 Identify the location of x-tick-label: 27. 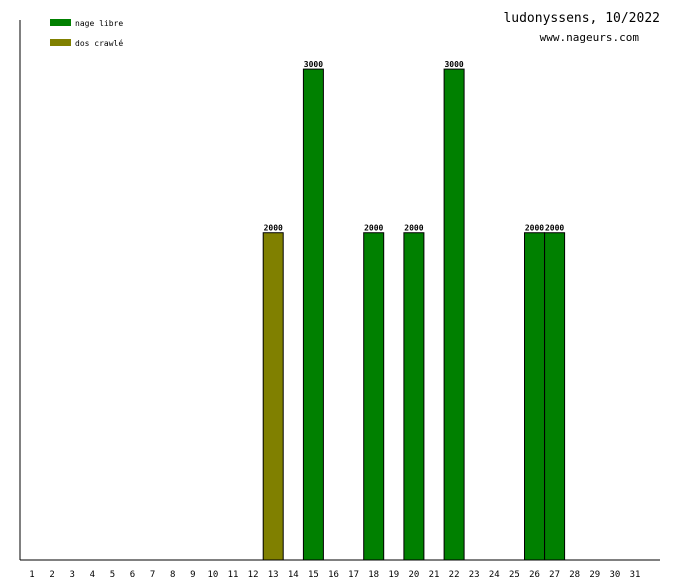
(554, 575).